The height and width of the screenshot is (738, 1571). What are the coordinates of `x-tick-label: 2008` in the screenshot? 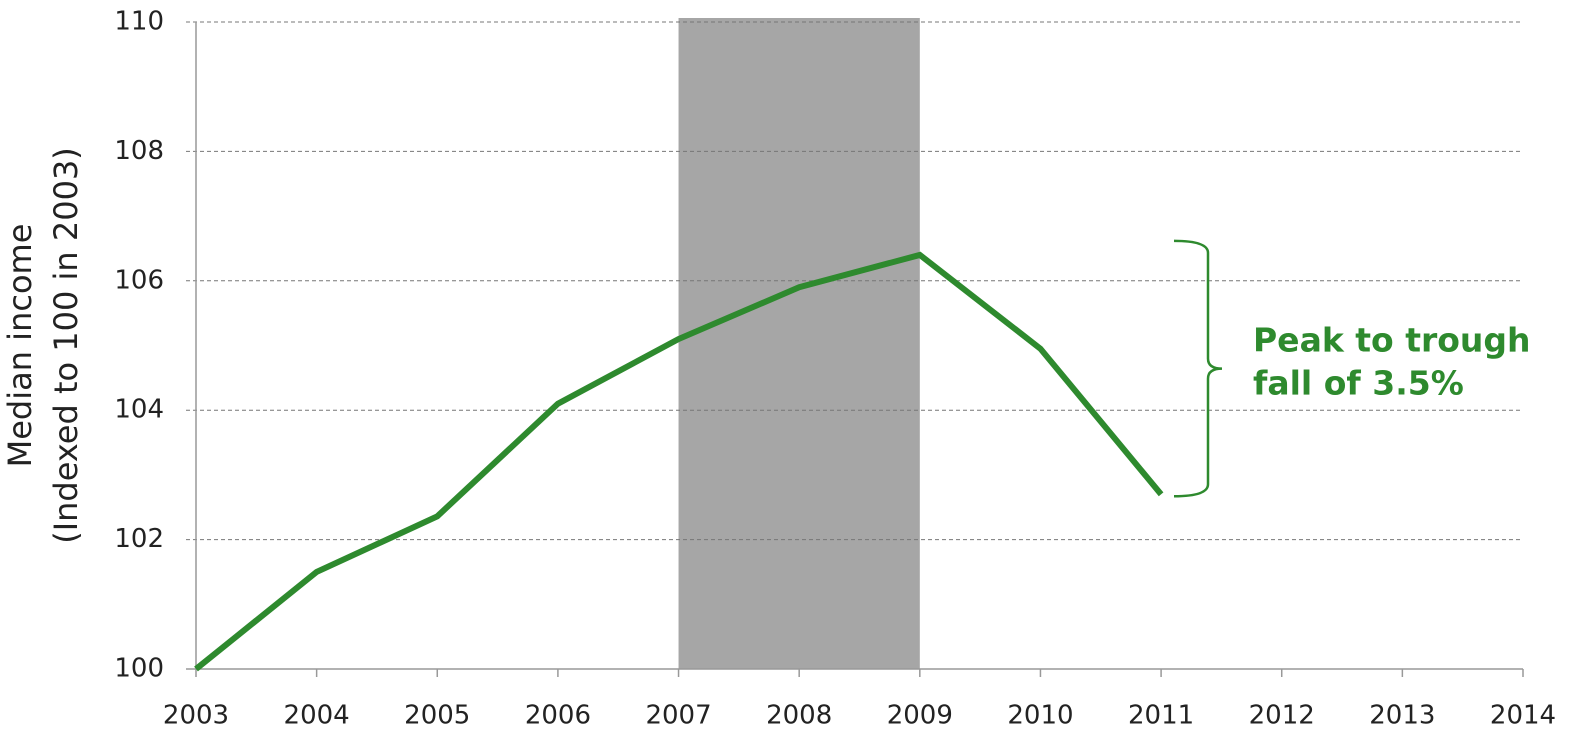 It's located at (799, 716).